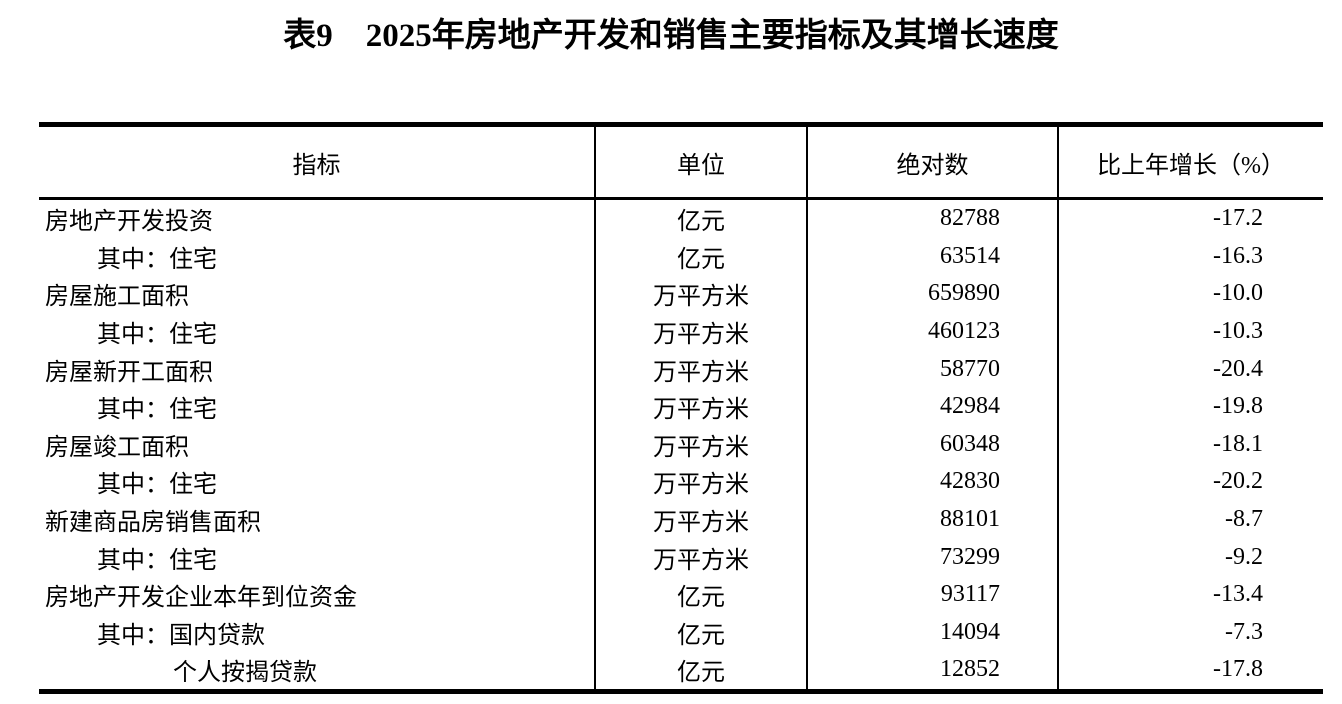  What do you see at coordinates (1190, 632) in the screenshot?
I see `growth-rate-cell: -7.3` at bounding box center [1190, 632].